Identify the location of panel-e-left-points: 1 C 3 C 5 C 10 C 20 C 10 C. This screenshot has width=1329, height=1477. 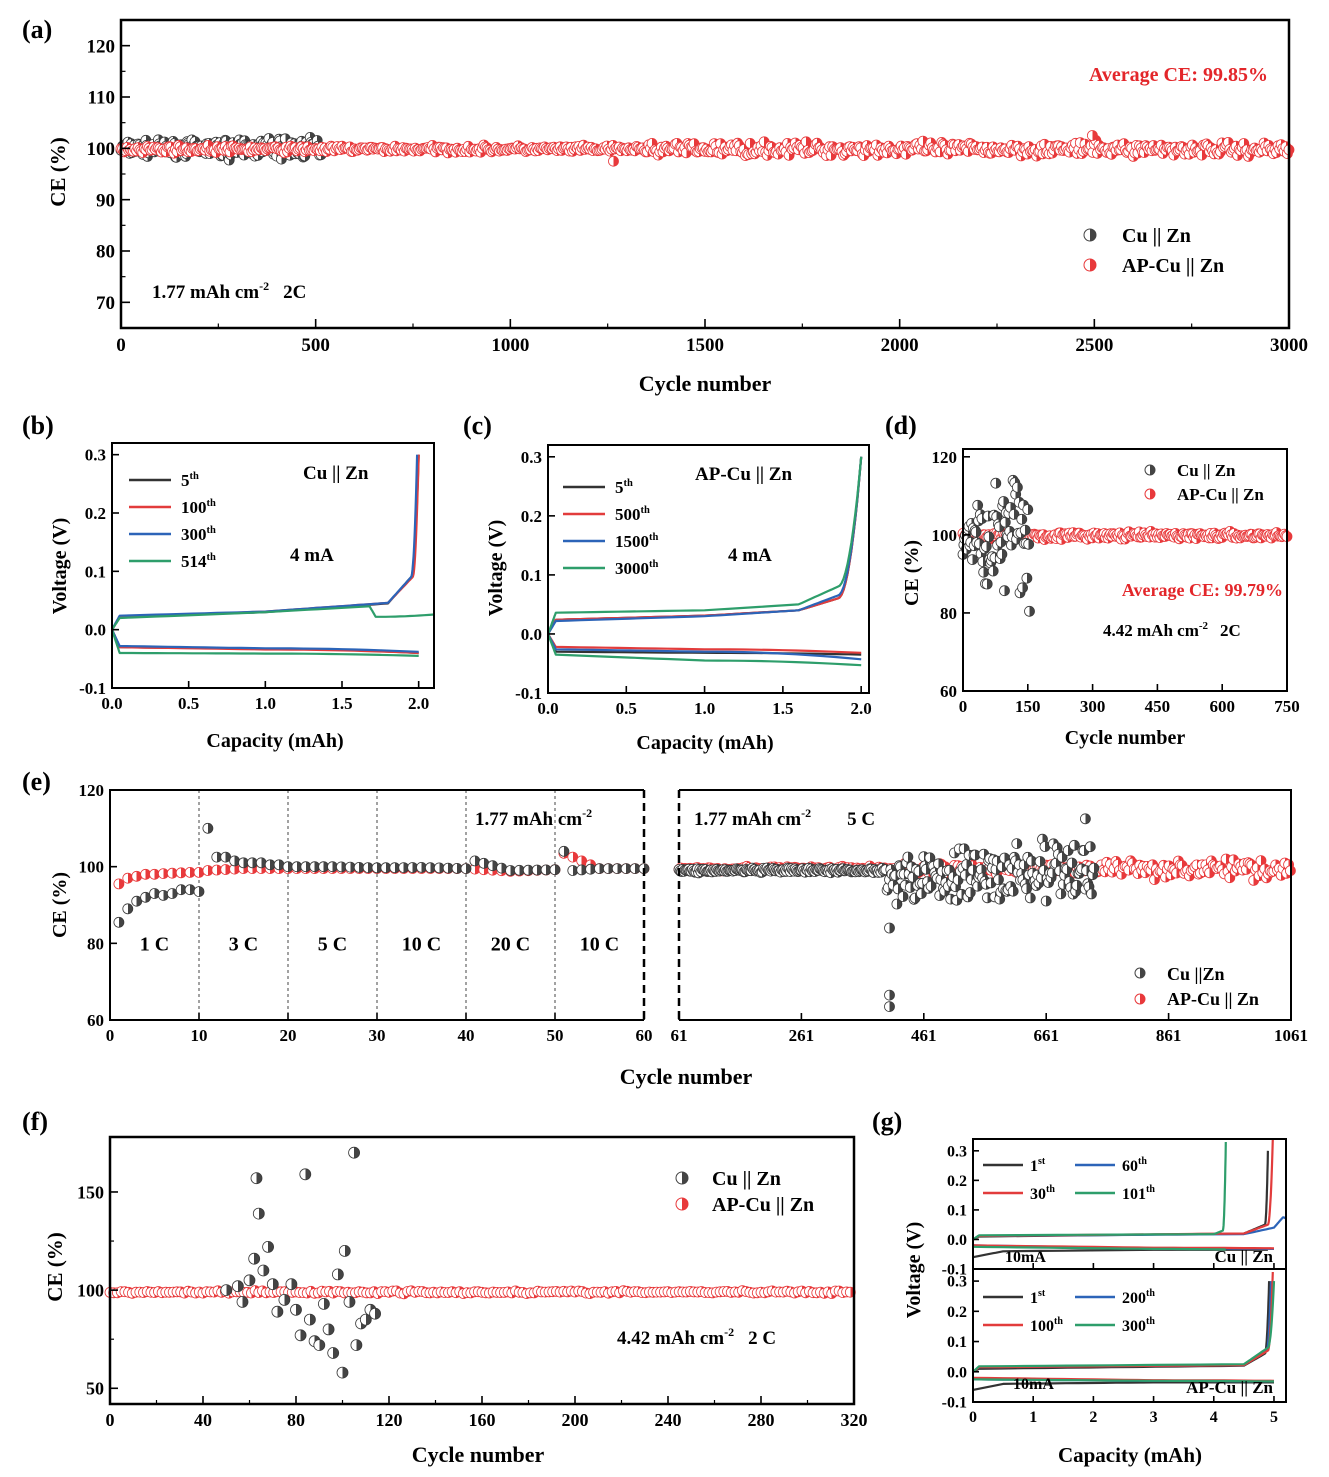
(381, 905).